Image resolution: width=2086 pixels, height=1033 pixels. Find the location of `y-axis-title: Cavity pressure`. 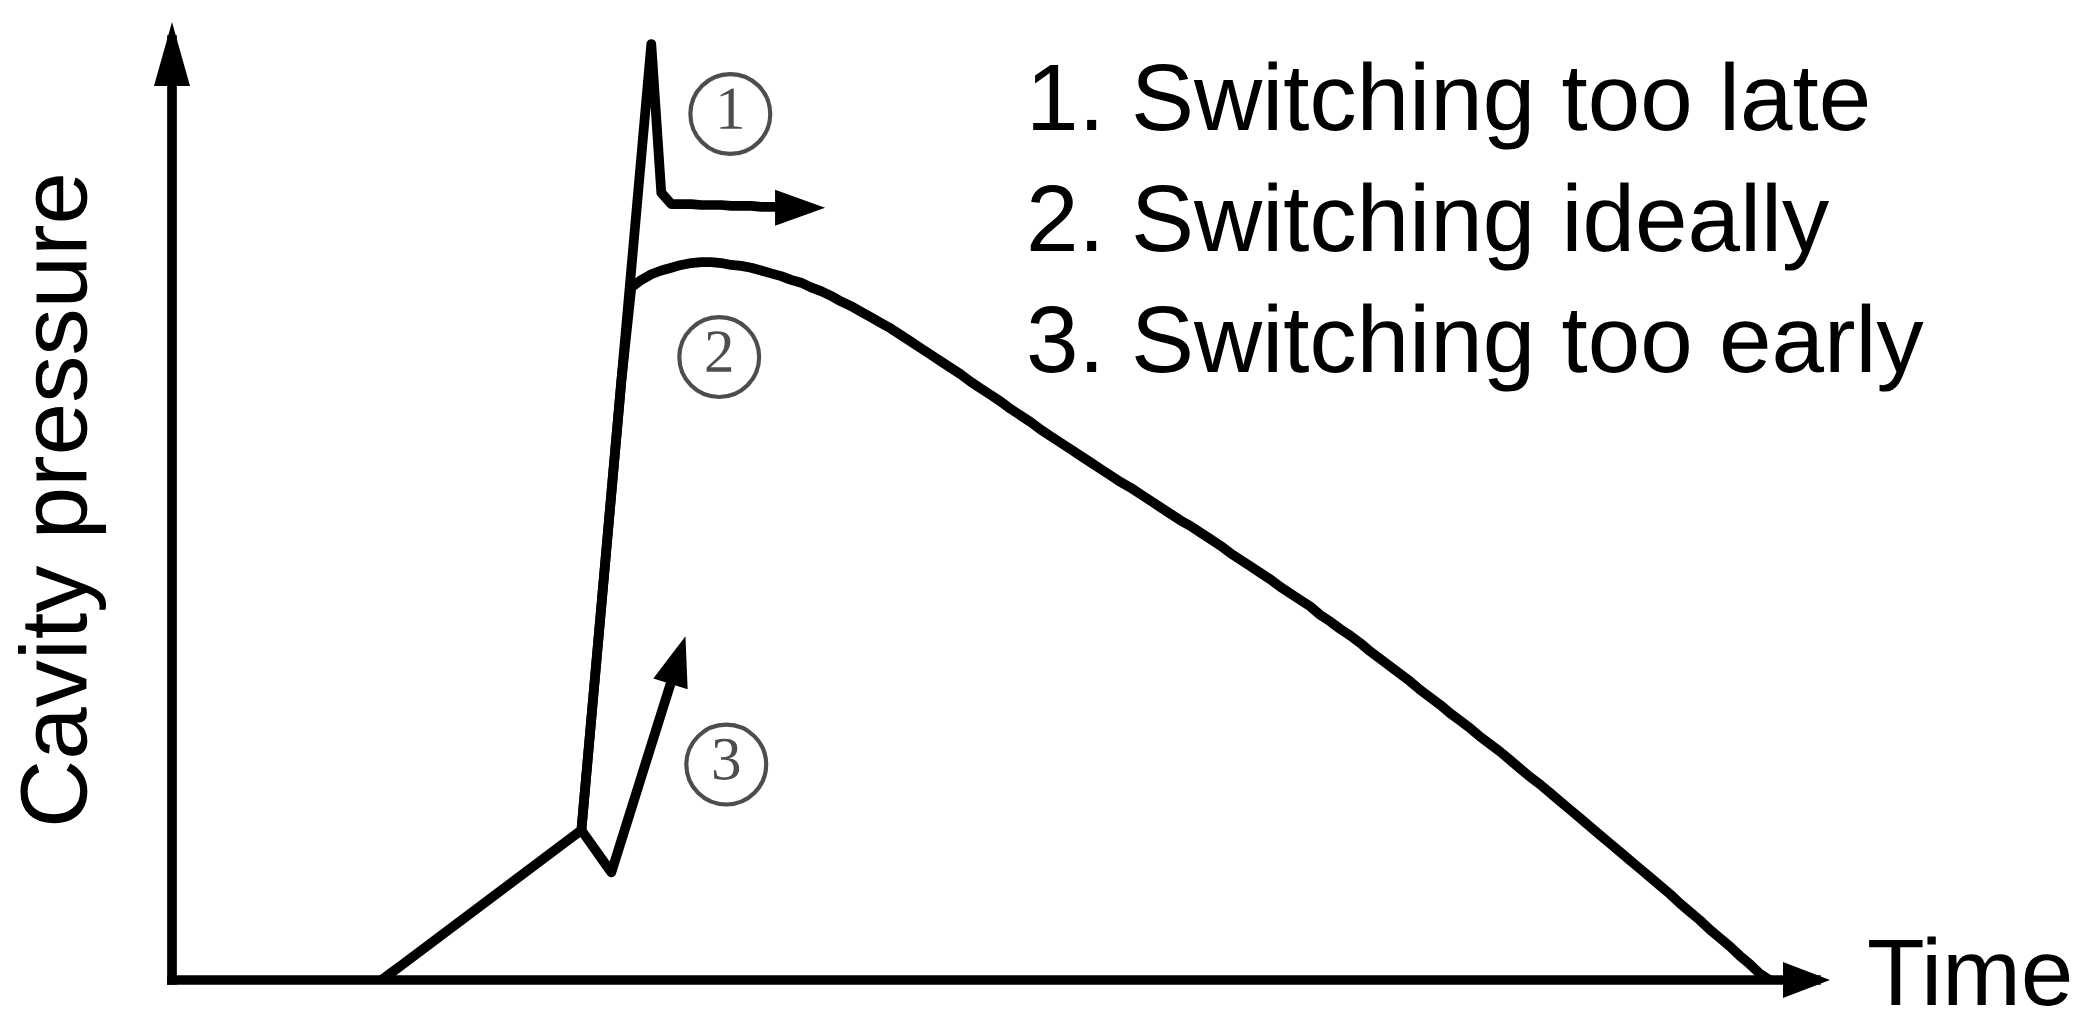

y-axis-title: Cavity pressure is located at coordinates (62, 500).